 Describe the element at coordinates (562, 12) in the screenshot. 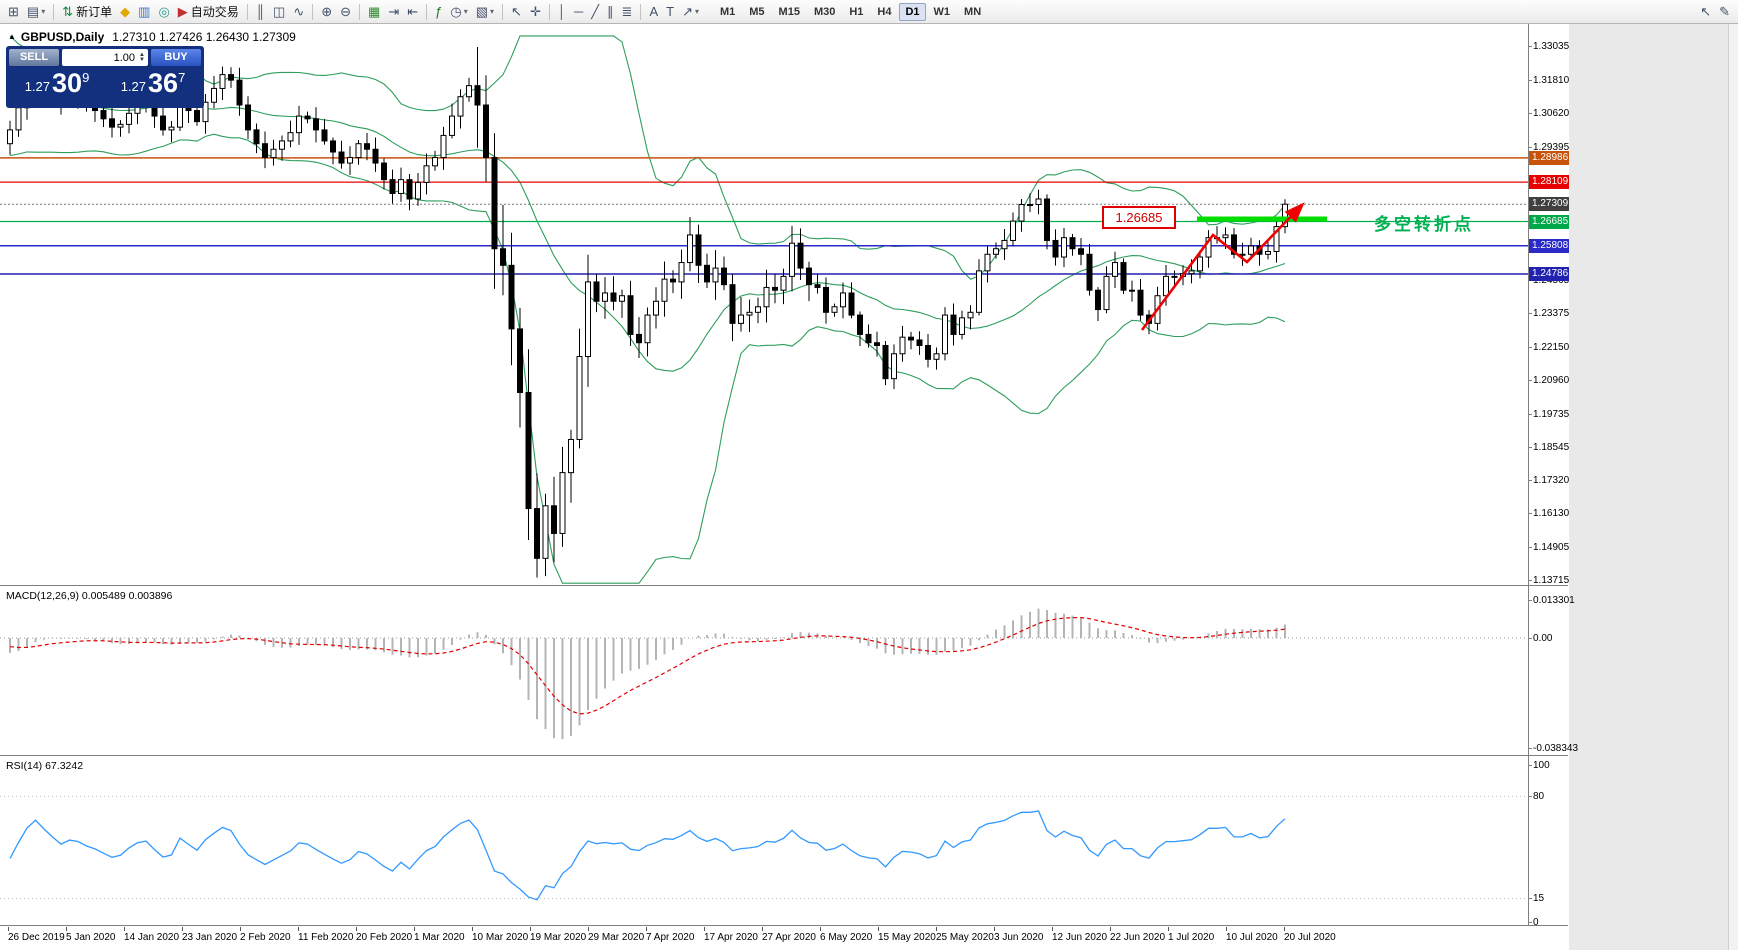

I see `vertical-line-button: │` at that location.